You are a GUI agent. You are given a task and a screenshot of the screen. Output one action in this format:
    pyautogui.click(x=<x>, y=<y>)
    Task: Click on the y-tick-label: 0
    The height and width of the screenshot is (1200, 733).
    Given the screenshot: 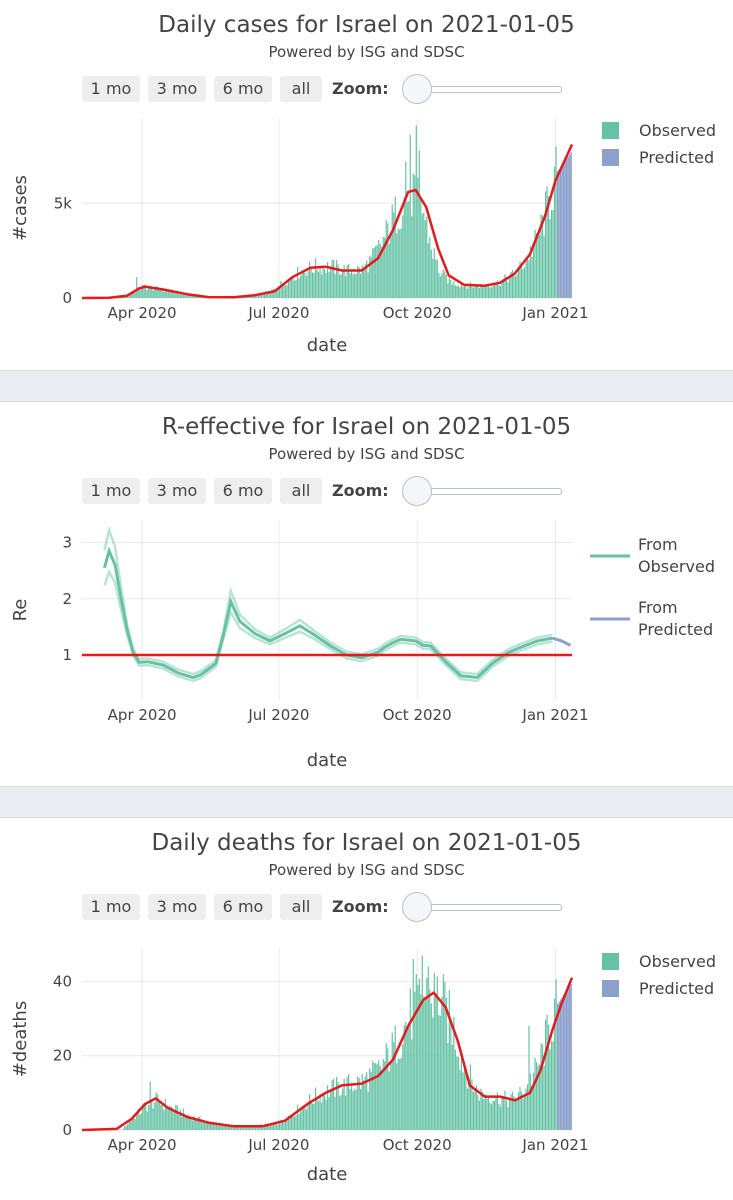 What is the action you would take?
    pyautogui.click(x=67, y=1130)
    